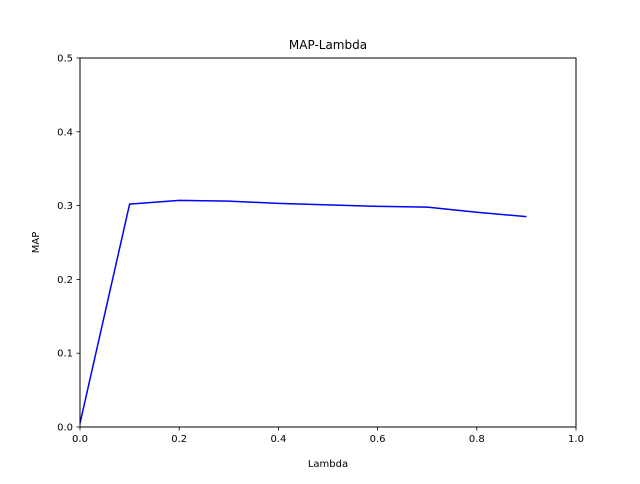 This screenshot has width=640, height=484. I want to click on x-tick-label: 0.0, so click(80, 439).